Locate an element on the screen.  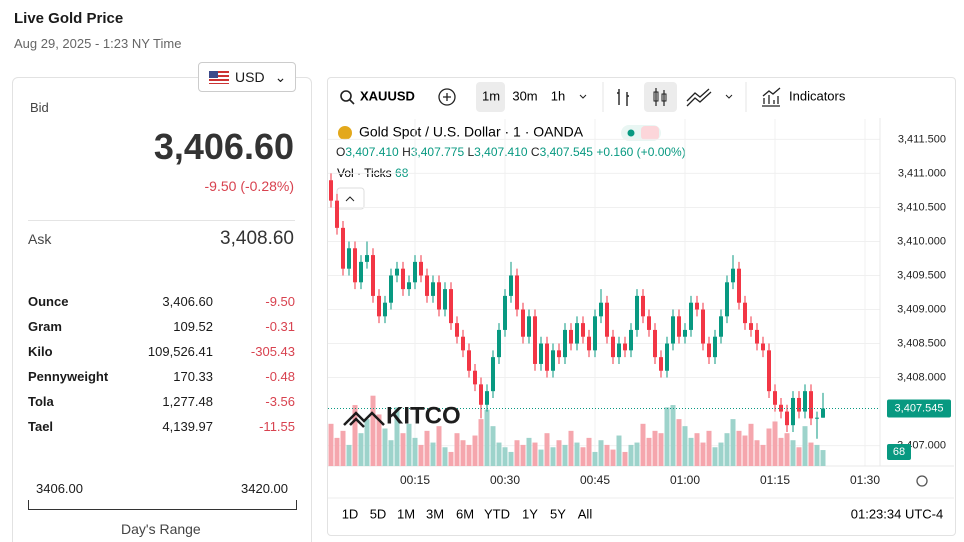
range-button: All is located at coordinates (585, 513).